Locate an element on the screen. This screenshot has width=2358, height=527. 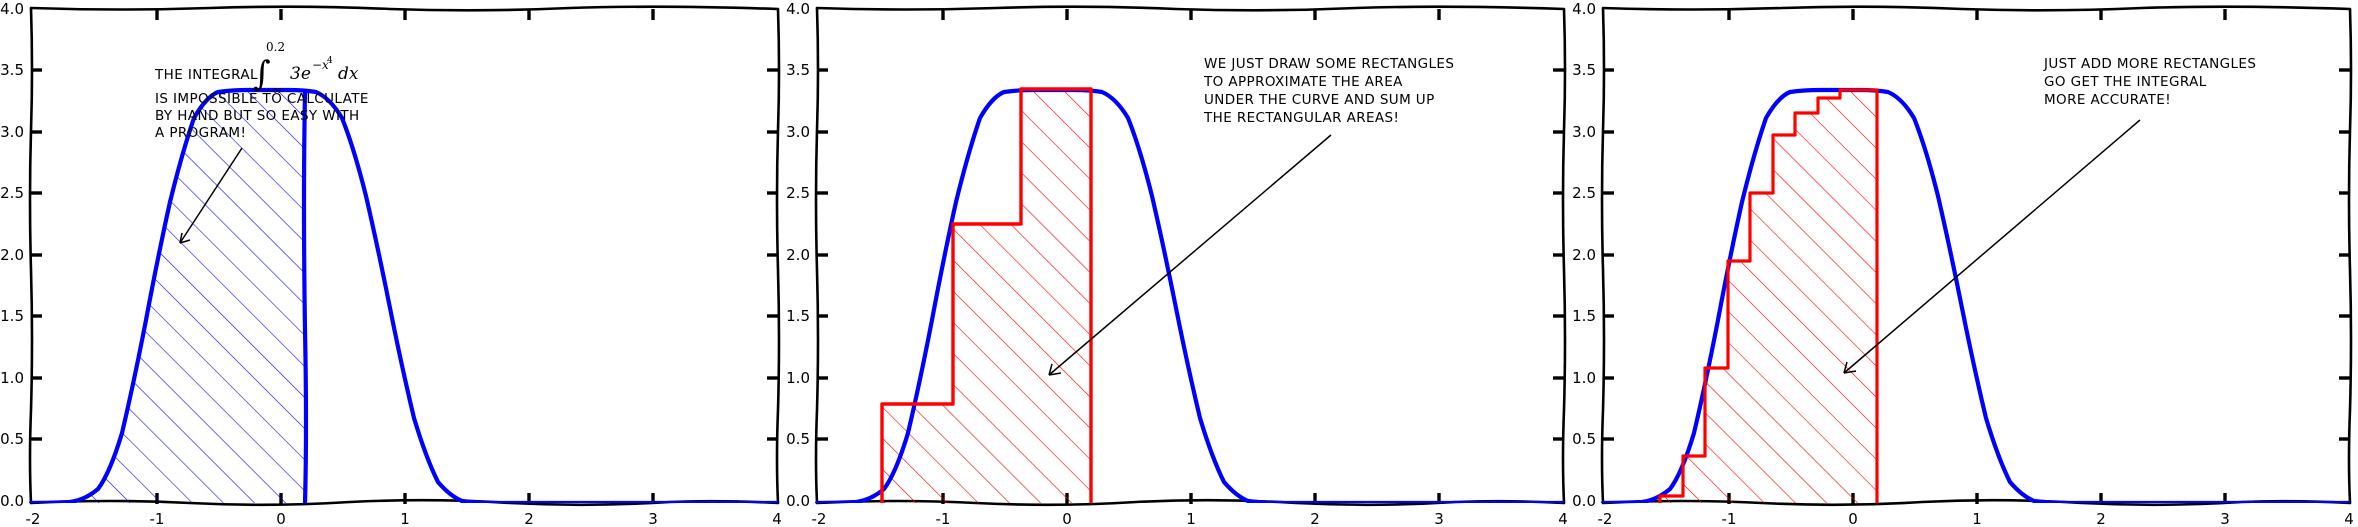
annotation-prefix: THE INTEGRAL is located at coordinates (206, 75).